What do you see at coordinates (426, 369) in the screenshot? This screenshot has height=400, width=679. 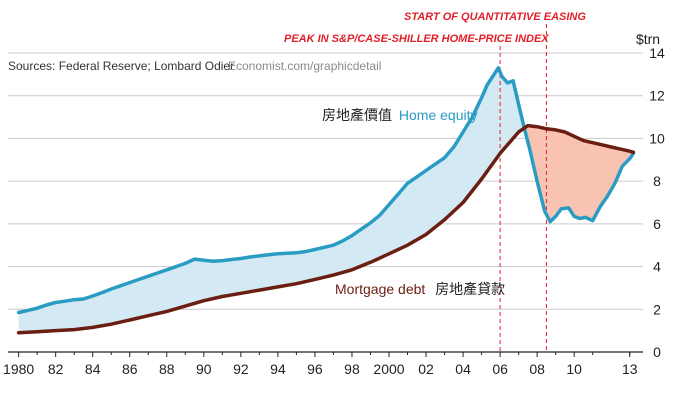 I see `x-tick-02: 02` at bounding box center [426, 369].